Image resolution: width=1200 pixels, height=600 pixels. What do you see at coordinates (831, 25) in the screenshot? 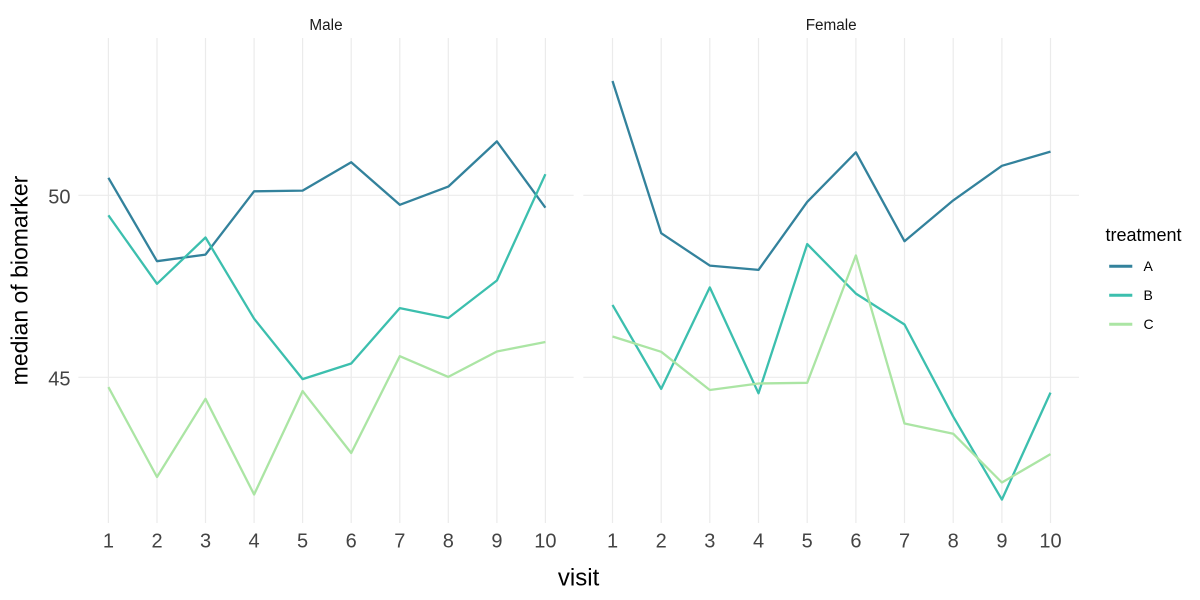
I see `svg-text: Female` at bounding box center [831, 25].